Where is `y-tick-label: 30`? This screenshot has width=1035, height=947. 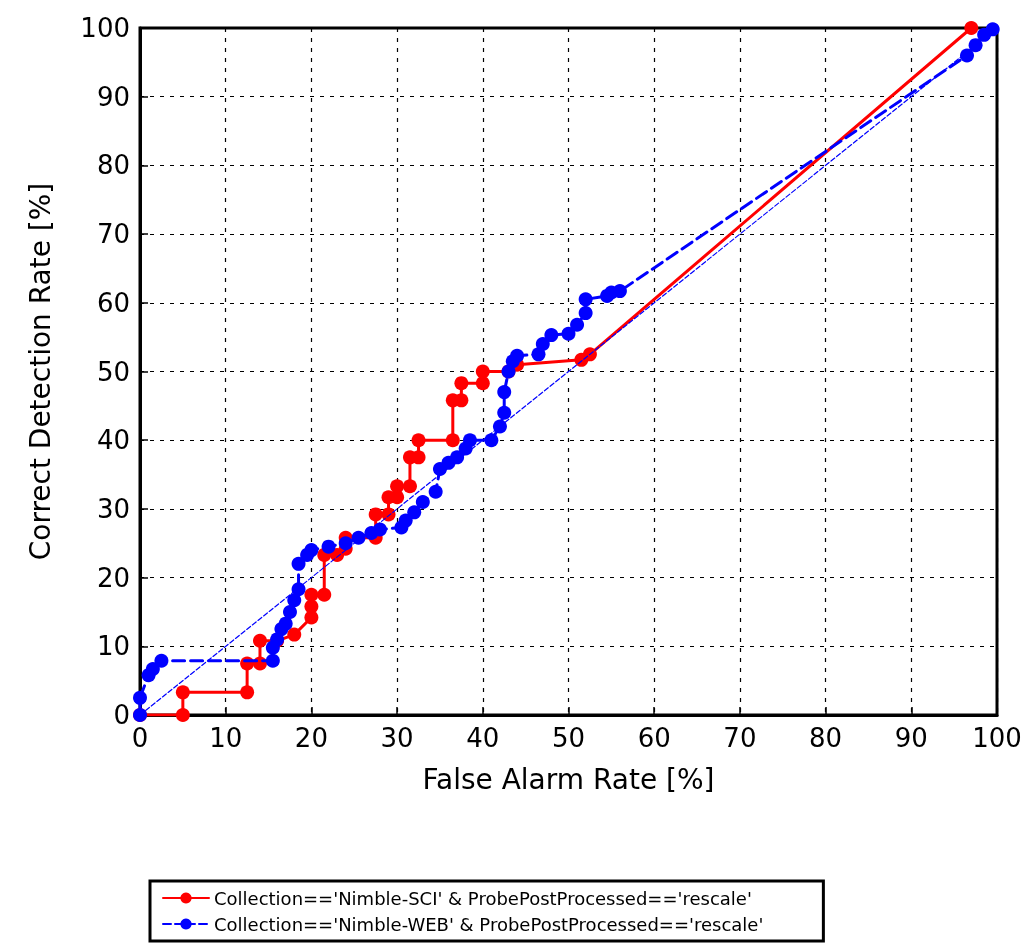
y-tick-label: 30 is located at coordinates (113, 508).